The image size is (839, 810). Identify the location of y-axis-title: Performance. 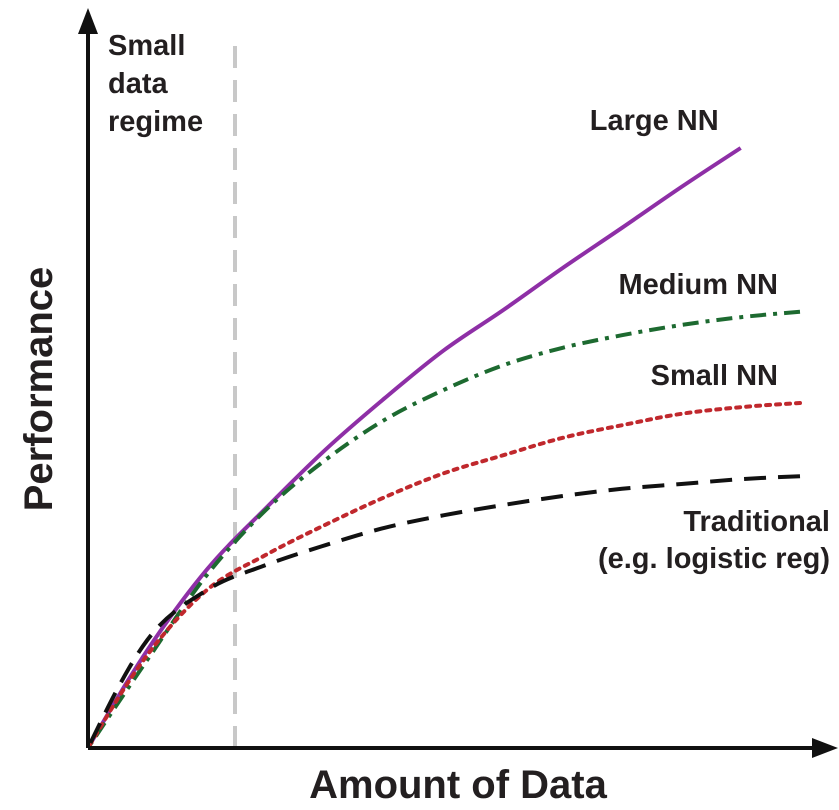
(39, 389).